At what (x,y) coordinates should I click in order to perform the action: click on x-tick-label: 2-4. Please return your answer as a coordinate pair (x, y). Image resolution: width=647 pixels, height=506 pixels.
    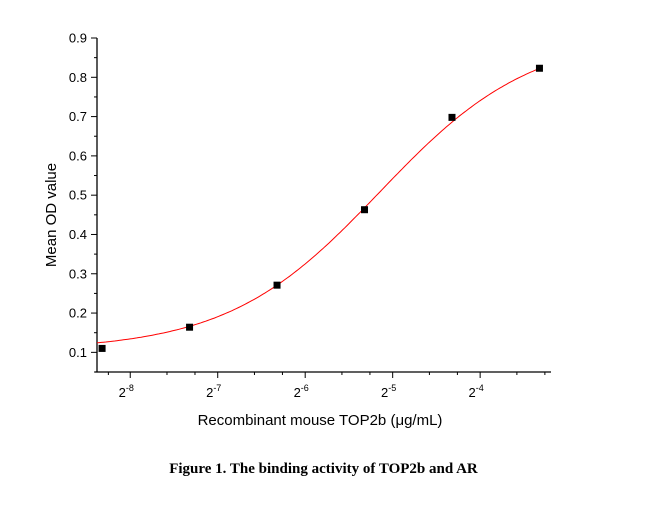
    Looking at the image, I should click on (476, 391).